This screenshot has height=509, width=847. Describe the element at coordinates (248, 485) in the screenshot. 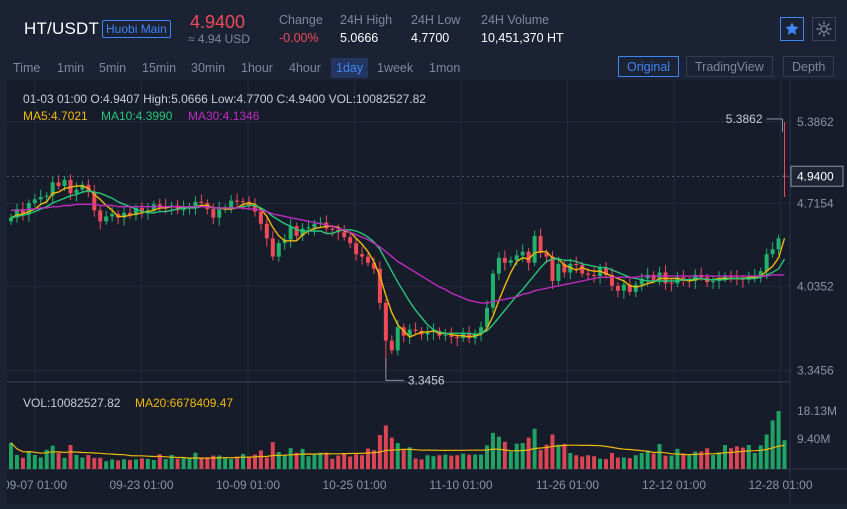

I see `time-tick-label: 10-09 01:00` at that location.